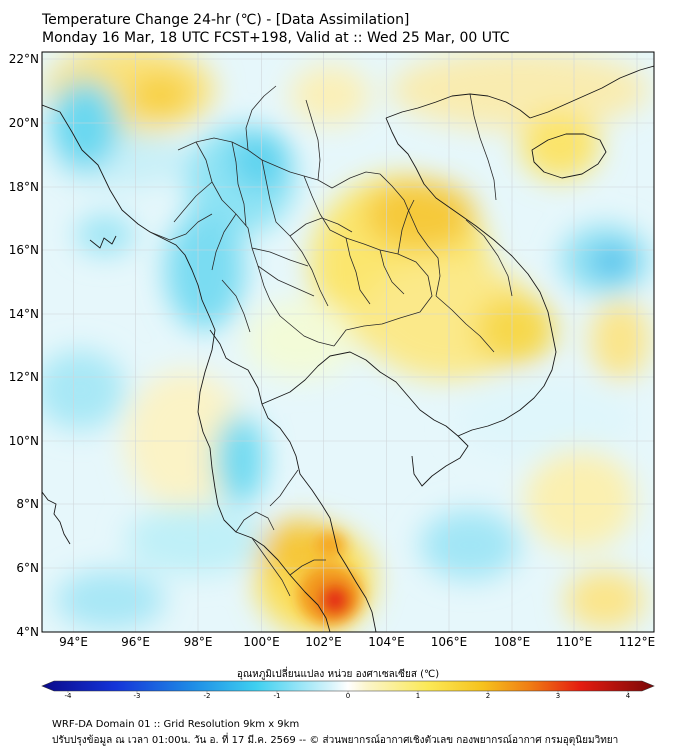 This screenshot has width=676, height=756. What do you see at coordinates (27, 568) in the screenshot?
I see `lat-label: 6°N` at bounding box center [27, 568].